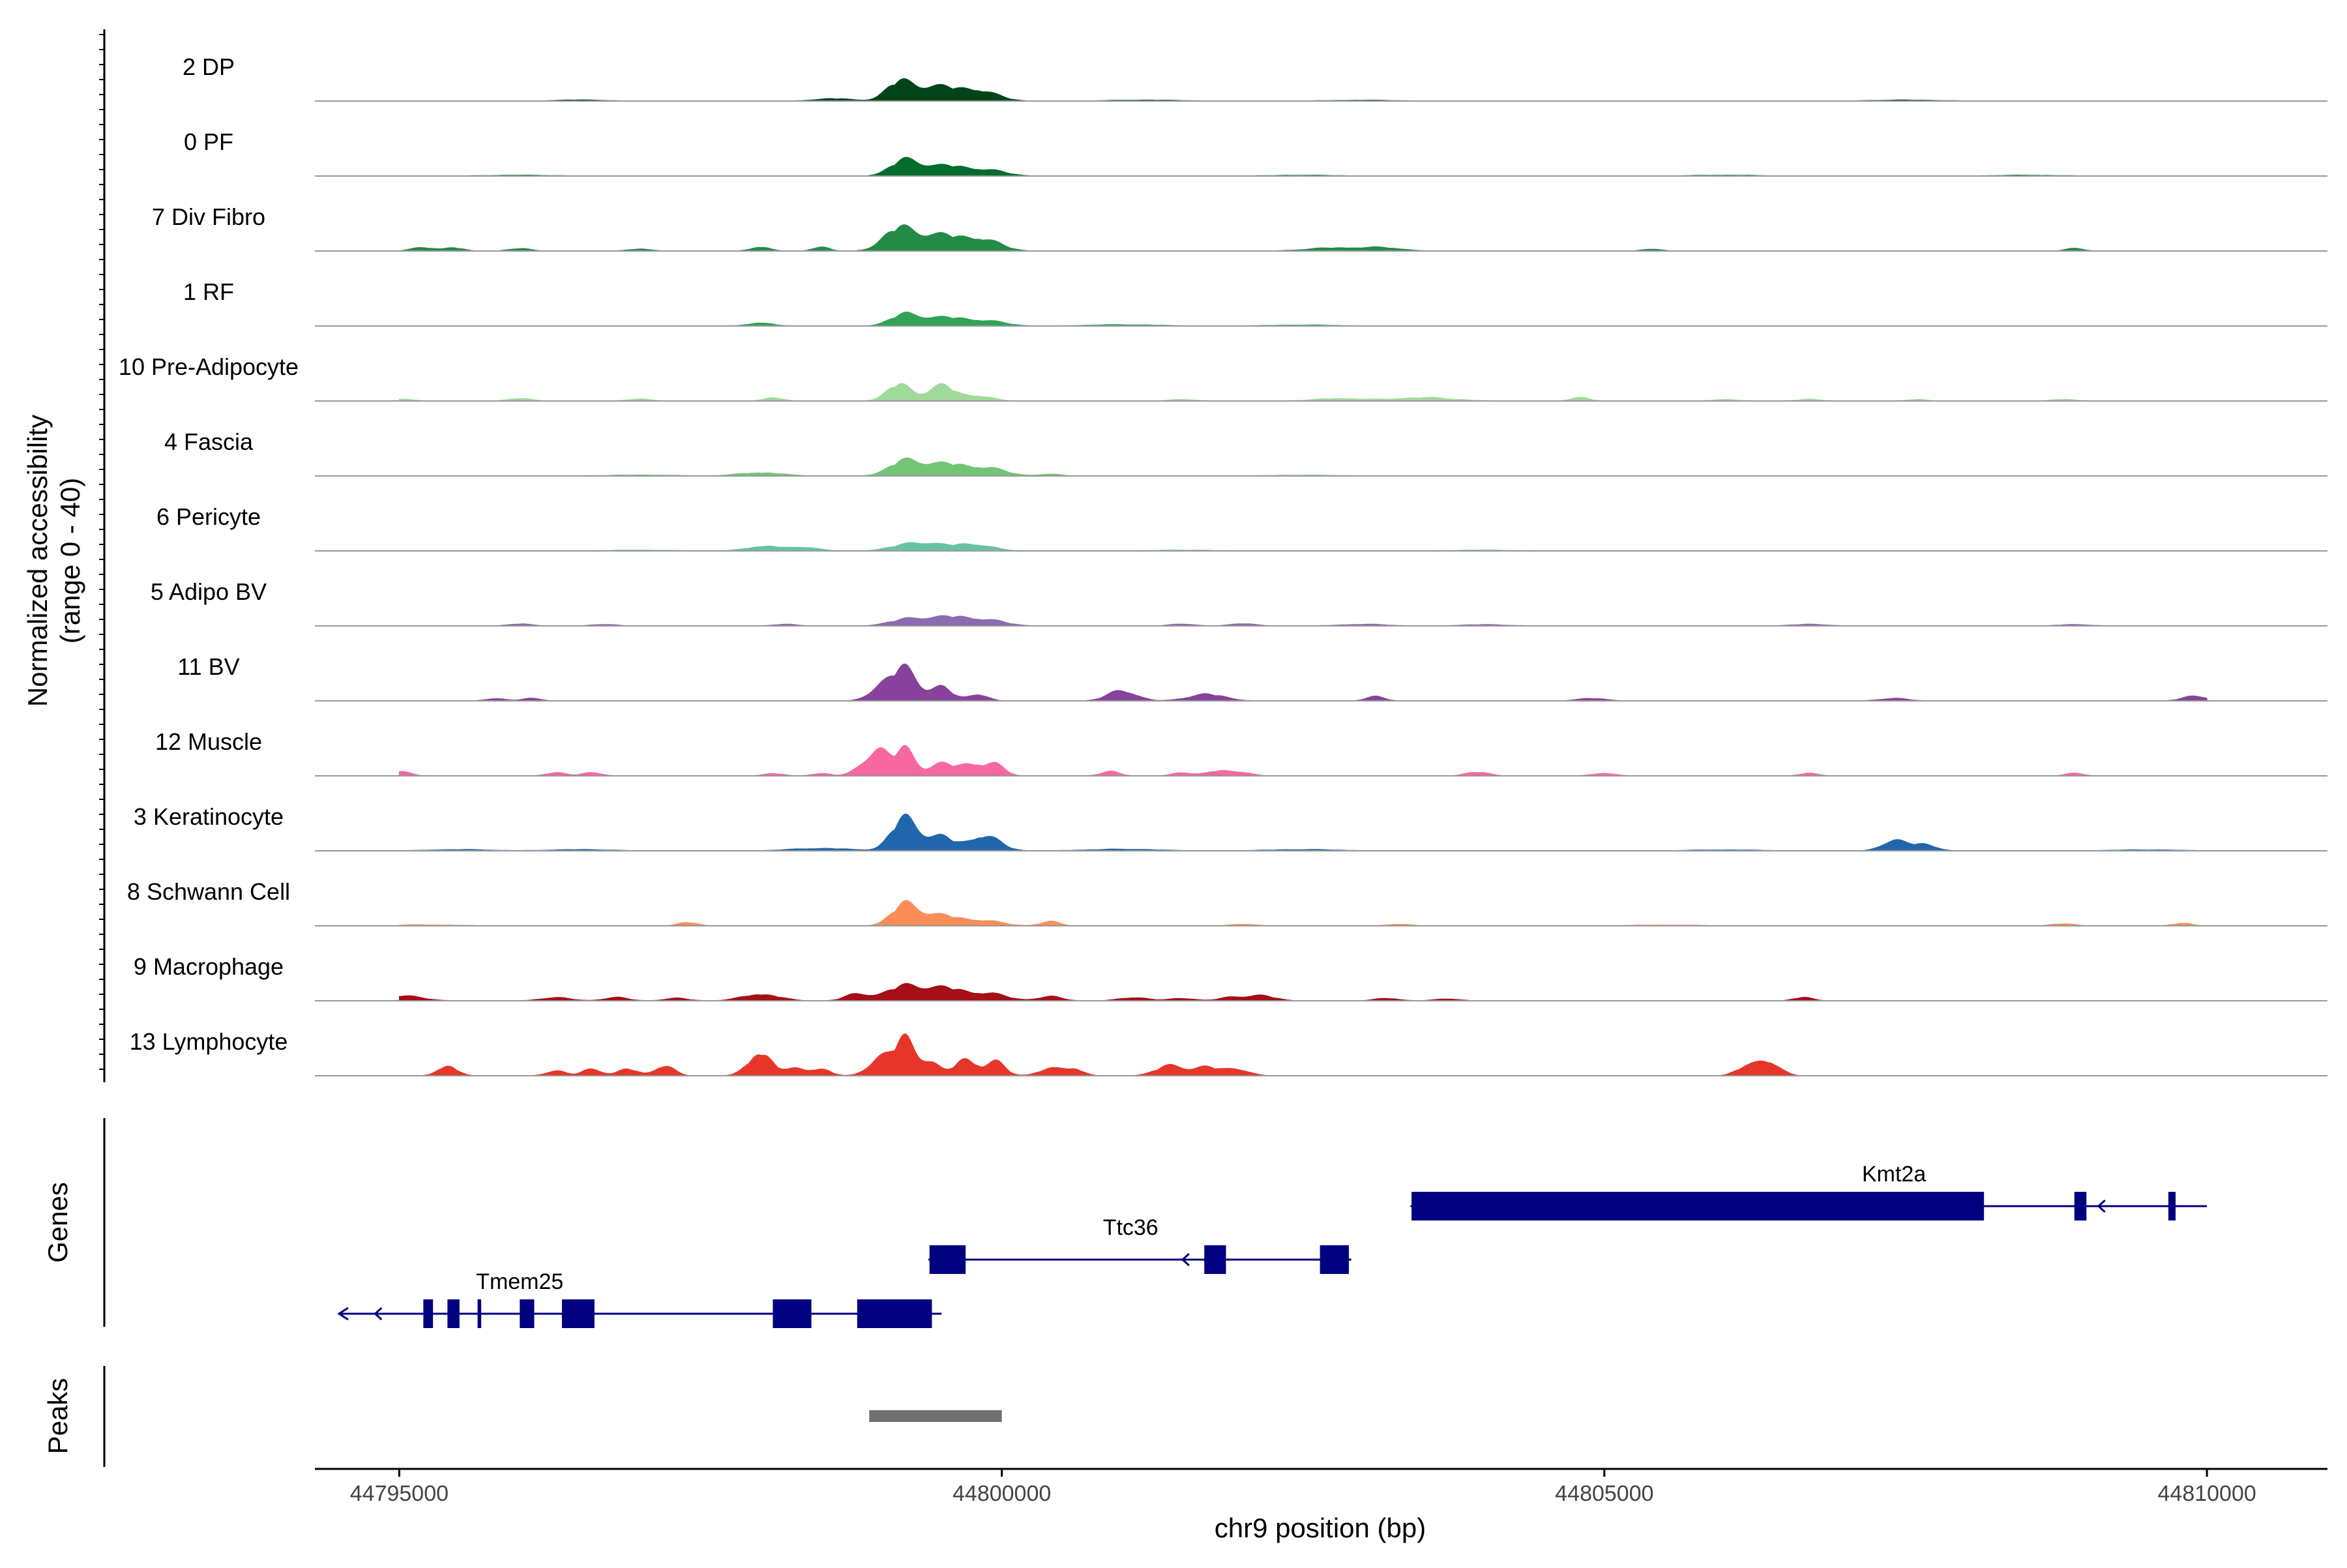 Image resolution: width=2347 pixels, height=1568 pixels. What do you see at coordinates (1255, 78) in the screenshot?
I see `track-2-dp: 2 DP` at bounding box center [1255, 78].